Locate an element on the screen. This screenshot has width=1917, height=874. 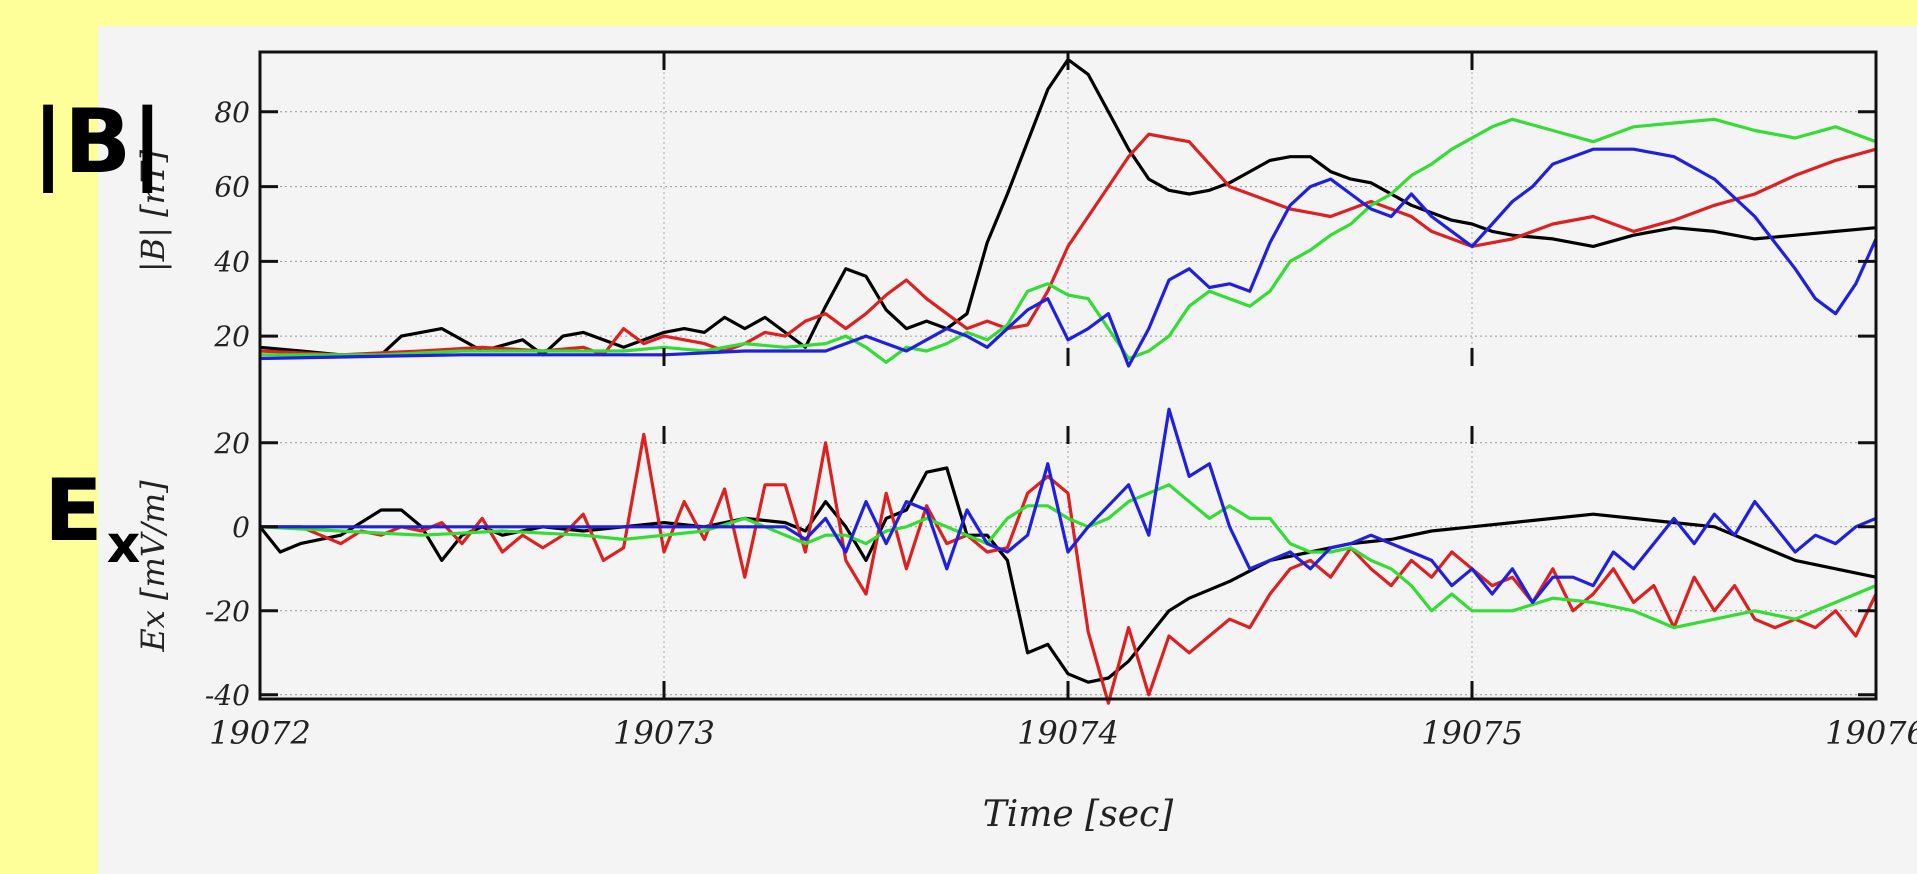
x-tick-label: 19073 is located at coordinates (664, 733).